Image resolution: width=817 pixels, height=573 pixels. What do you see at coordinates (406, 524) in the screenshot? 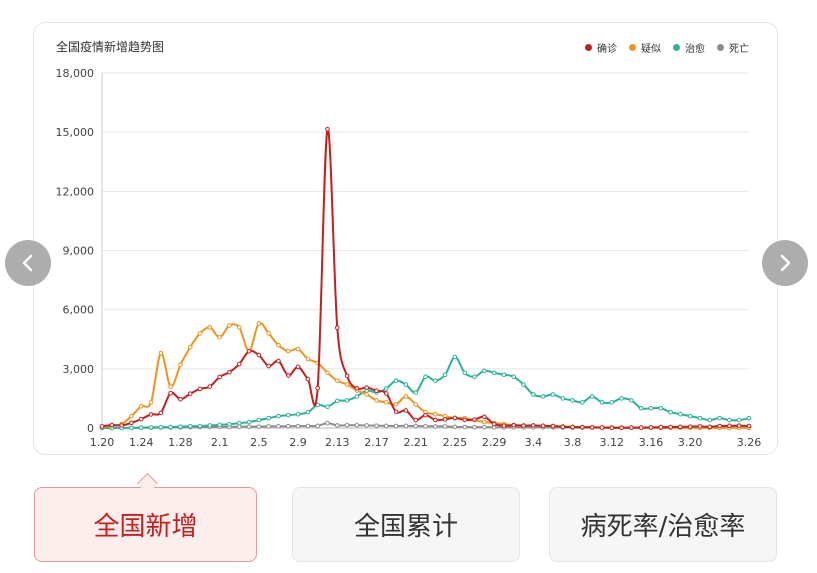
I see `tab-national-cumulative: 全国累计` at bounding box center [406, 524].